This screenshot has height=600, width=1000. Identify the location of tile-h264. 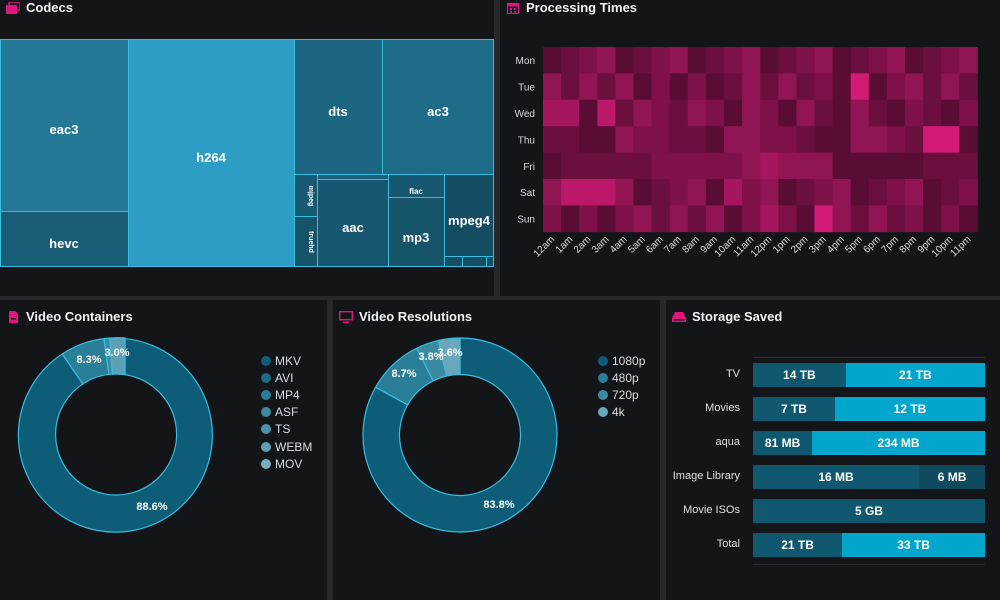
(211, 153).